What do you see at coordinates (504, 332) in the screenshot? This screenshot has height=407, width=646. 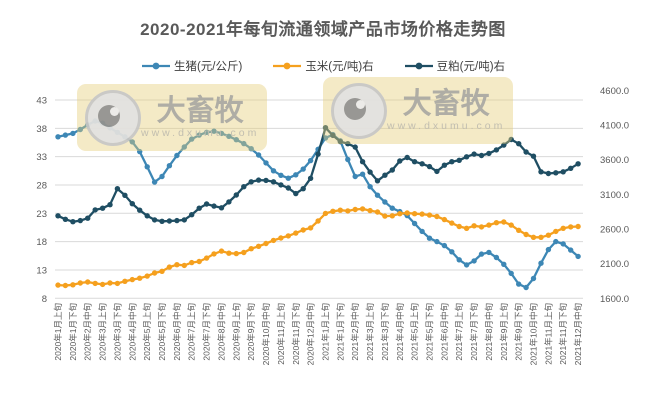 I see `x-axis-tick: 2021年9月上旬` at bounding box center [504, 332].